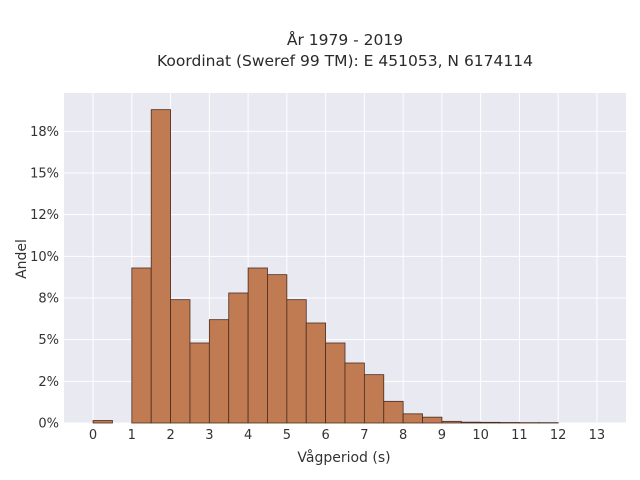  Describe the element at coordinates (44, 174) in the screenshot. I see `y-tick-label: 15%` at that location.